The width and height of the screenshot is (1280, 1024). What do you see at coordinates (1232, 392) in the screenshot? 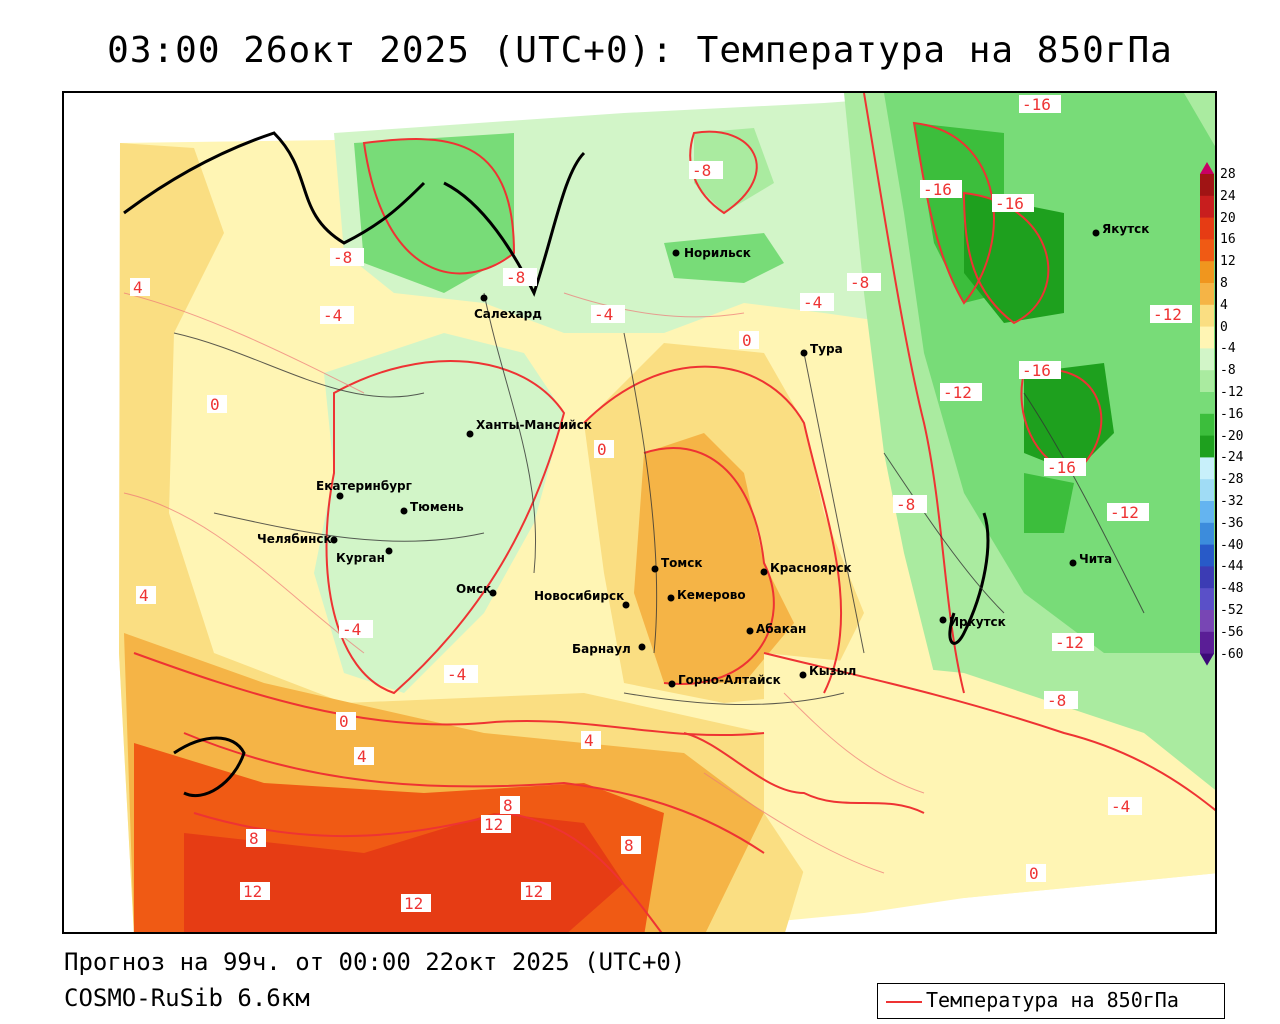
I see `colorbar-tick-label: -12` at bounding box center [1232, 392].